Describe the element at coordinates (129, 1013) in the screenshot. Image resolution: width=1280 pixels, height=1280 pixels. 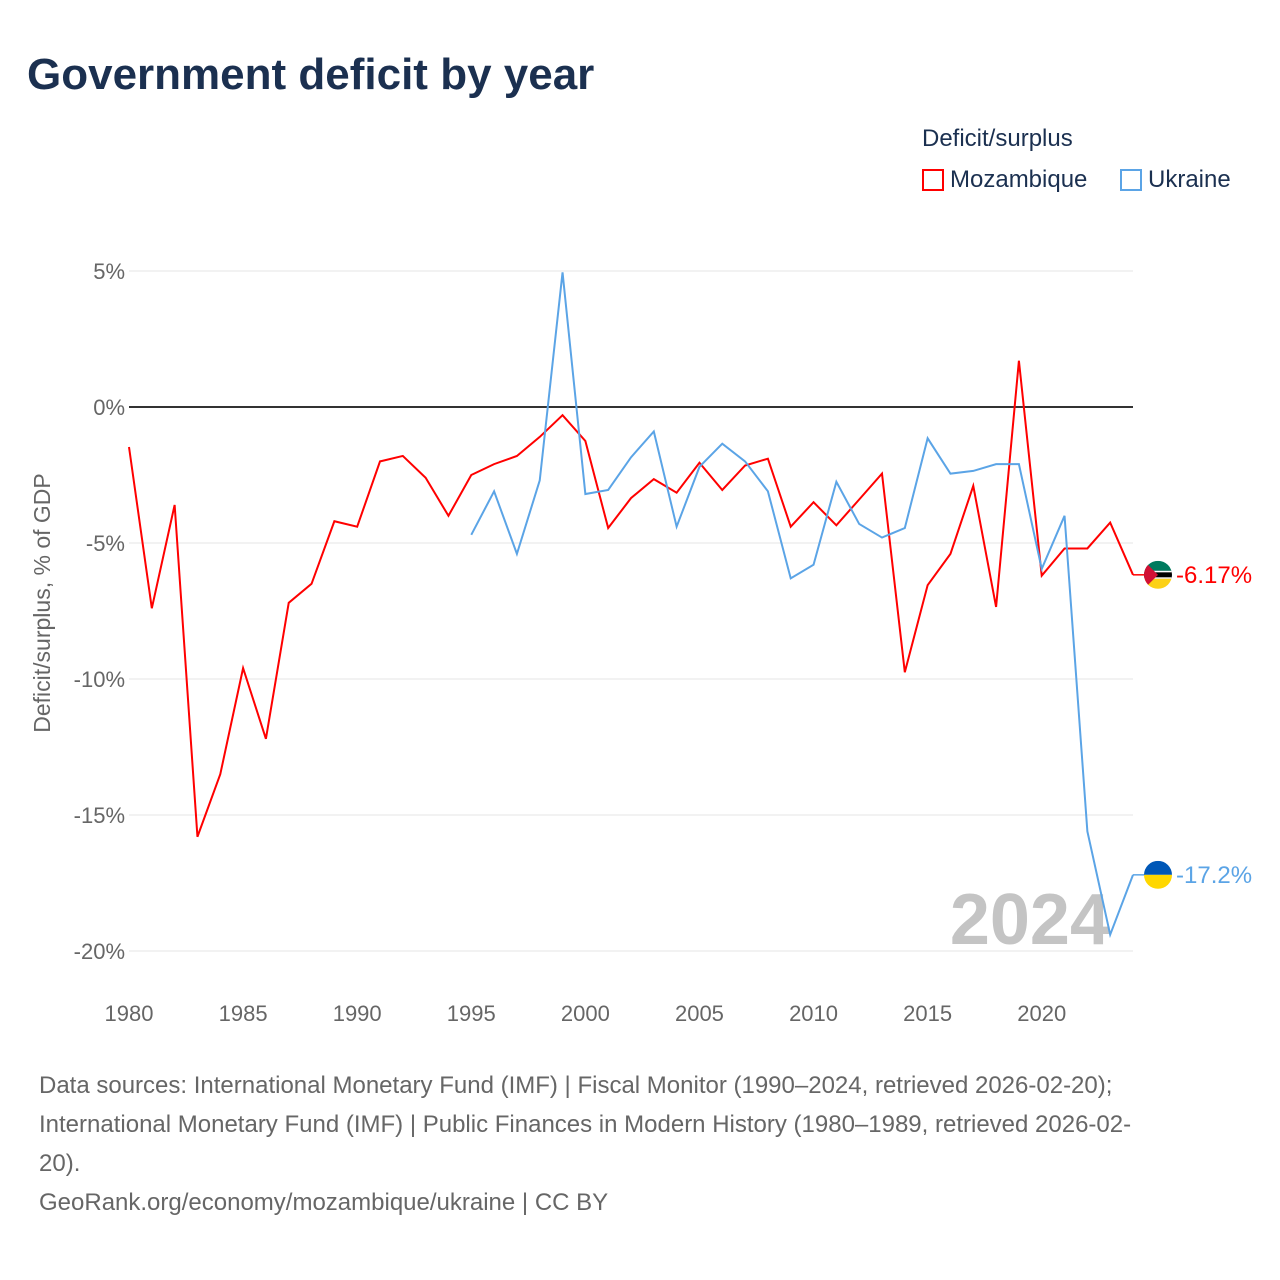
I see `x-tick-label: 1980` at that location.